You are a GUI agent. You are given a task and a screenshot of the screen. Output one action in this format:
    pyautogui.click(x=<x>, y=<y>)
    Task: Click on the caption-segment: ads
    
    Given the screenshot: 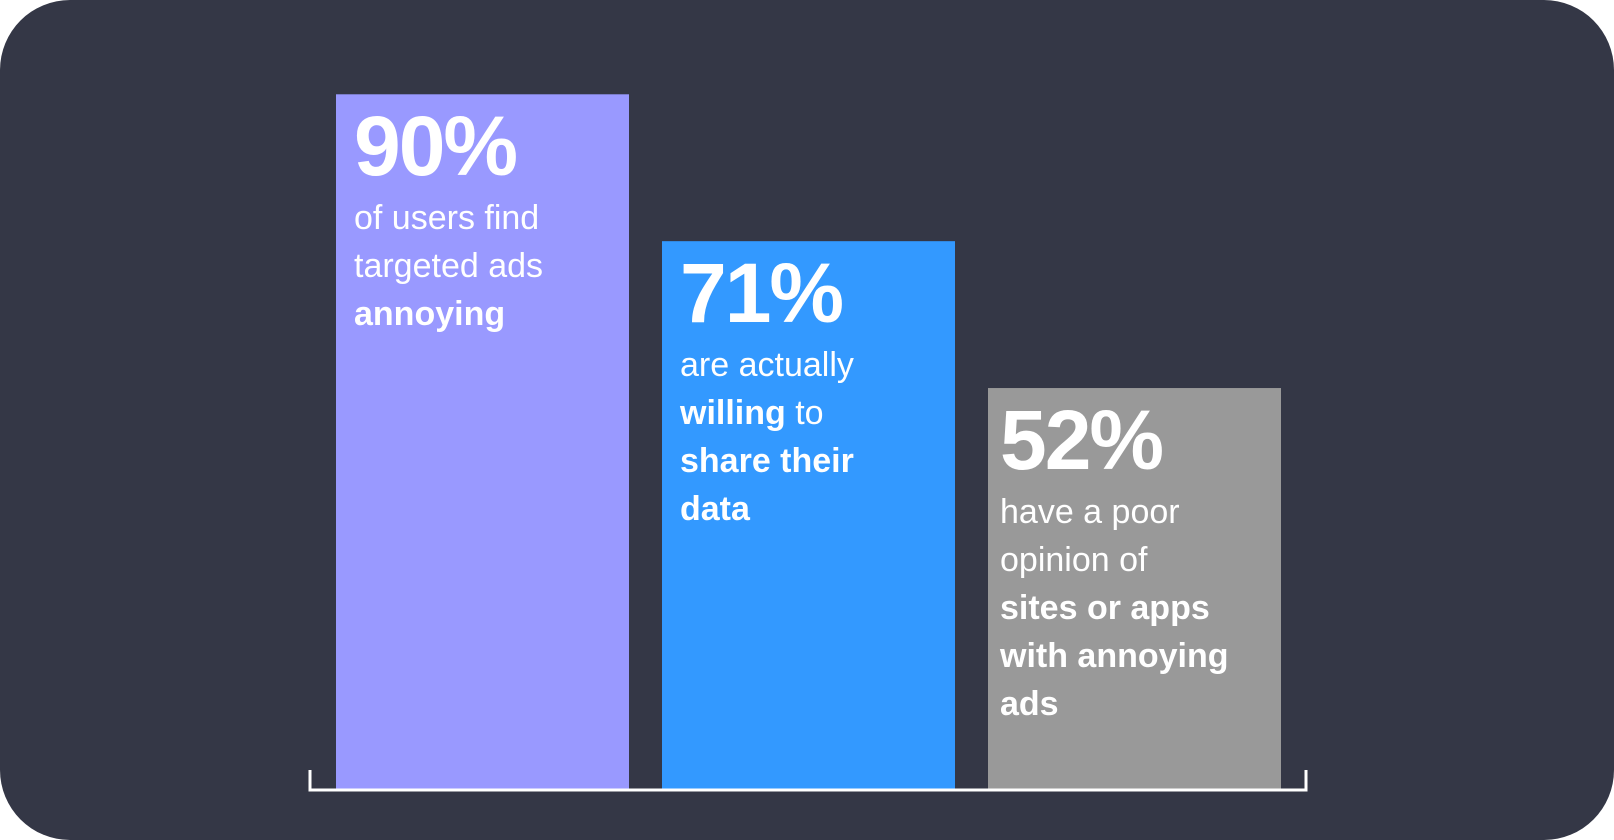 What is the action you would take?
    pyautogui.click(x=1029, y=704)
    